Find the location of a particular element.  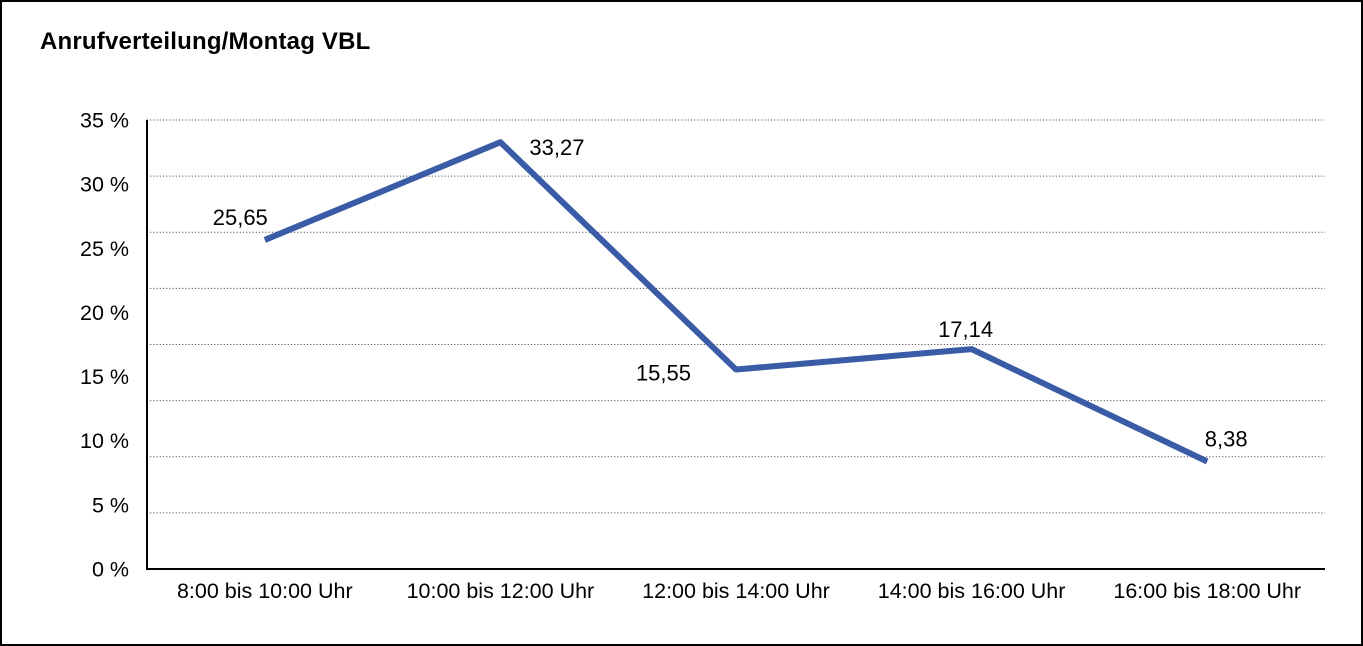

x-axis-tick-label: 12:00 bis 14:00 Uhr is located at coordinates (736, 591).